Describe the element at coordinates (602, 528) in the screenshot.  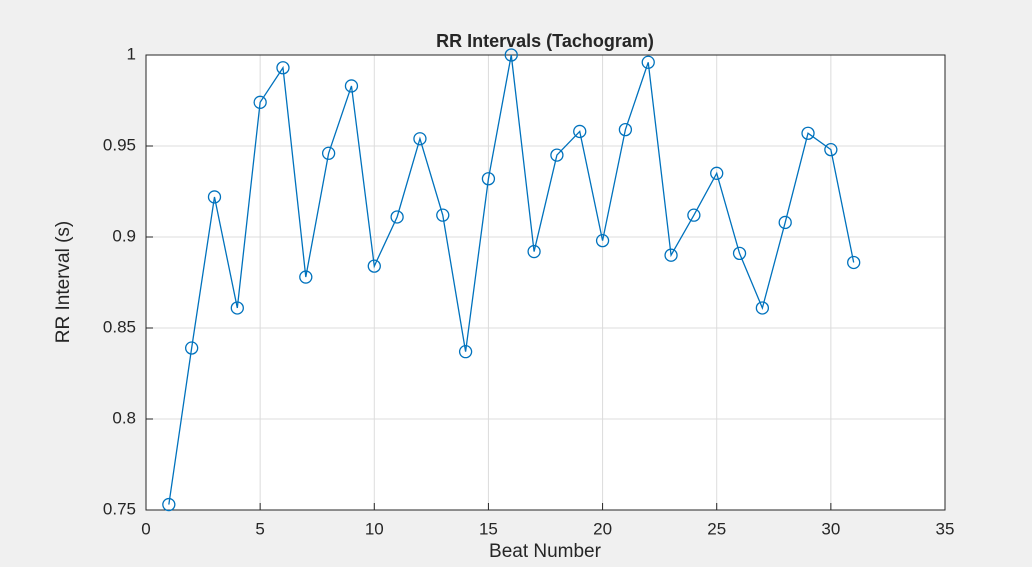
I see `x-tick-label: 20` at that location.